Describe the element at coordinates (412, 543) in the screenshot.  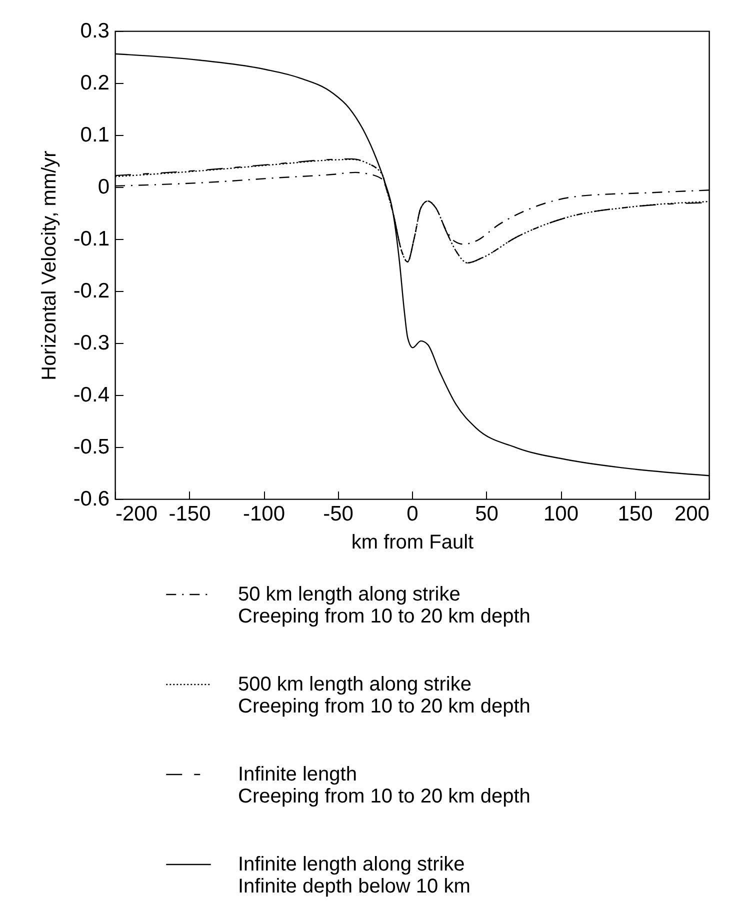
I see `x-axis-title: km from Fault` at that location.